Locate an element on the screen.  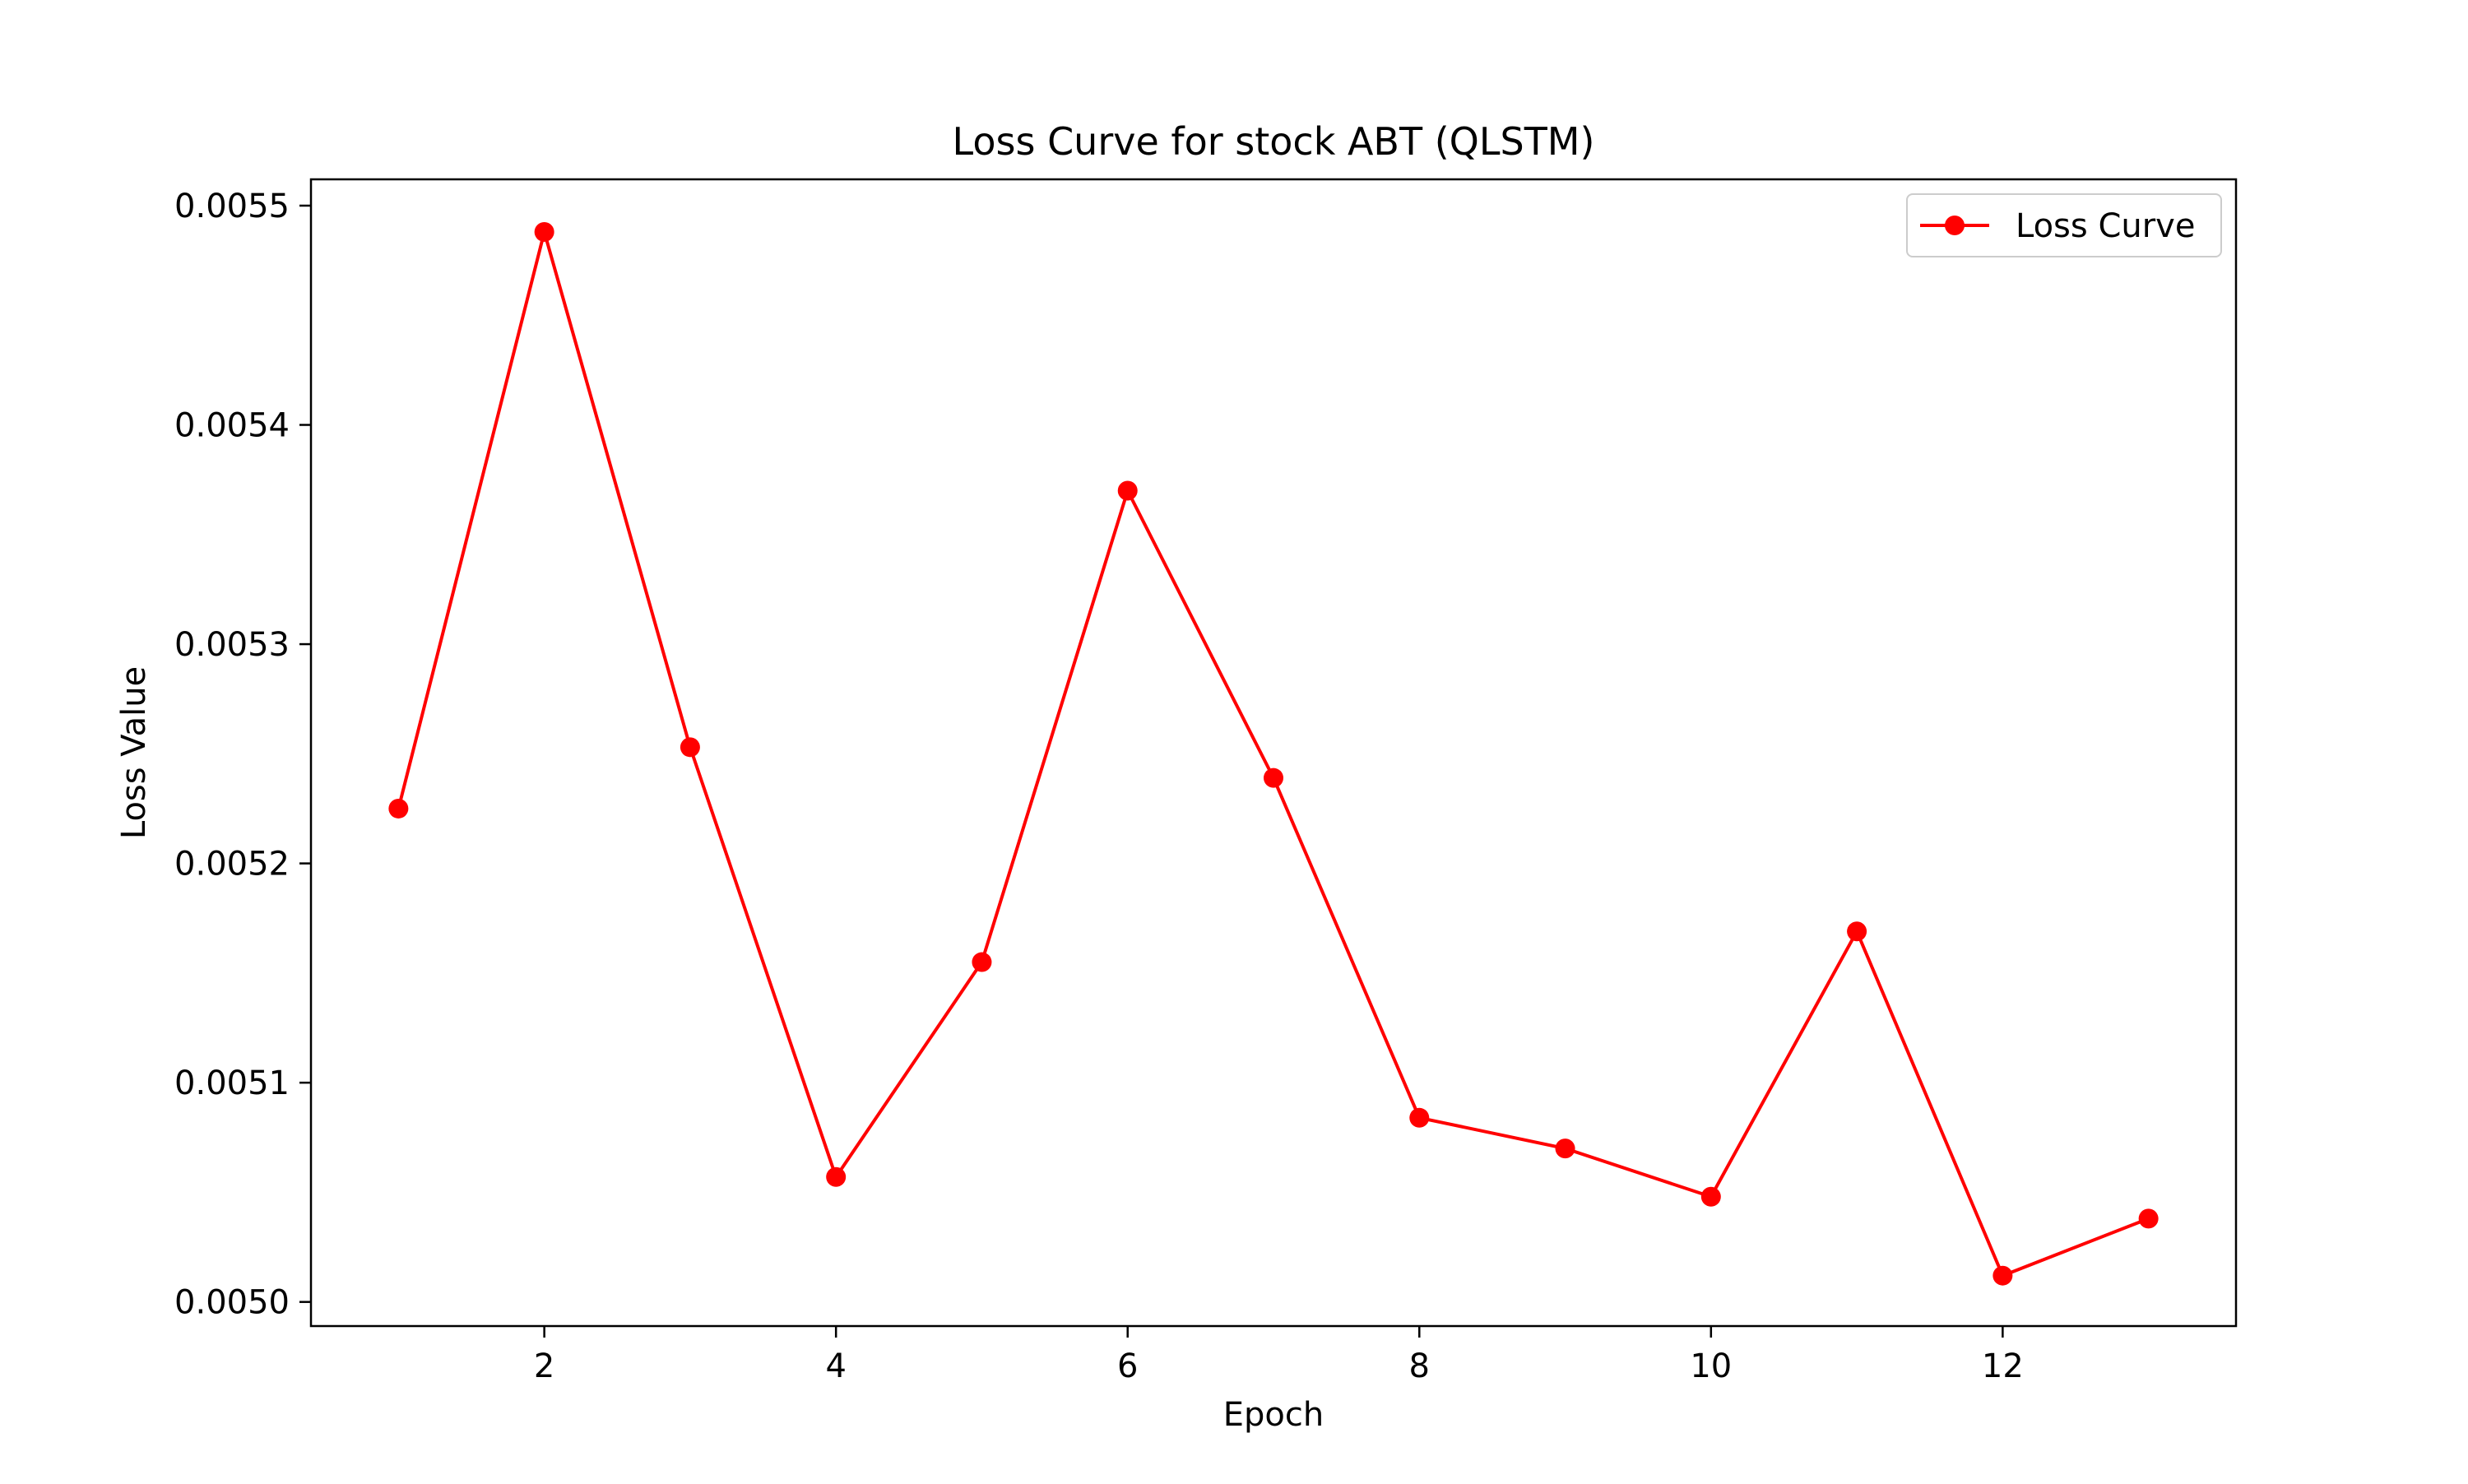
y-tick-label: 0.0054 is located at coordinates (232, 426).